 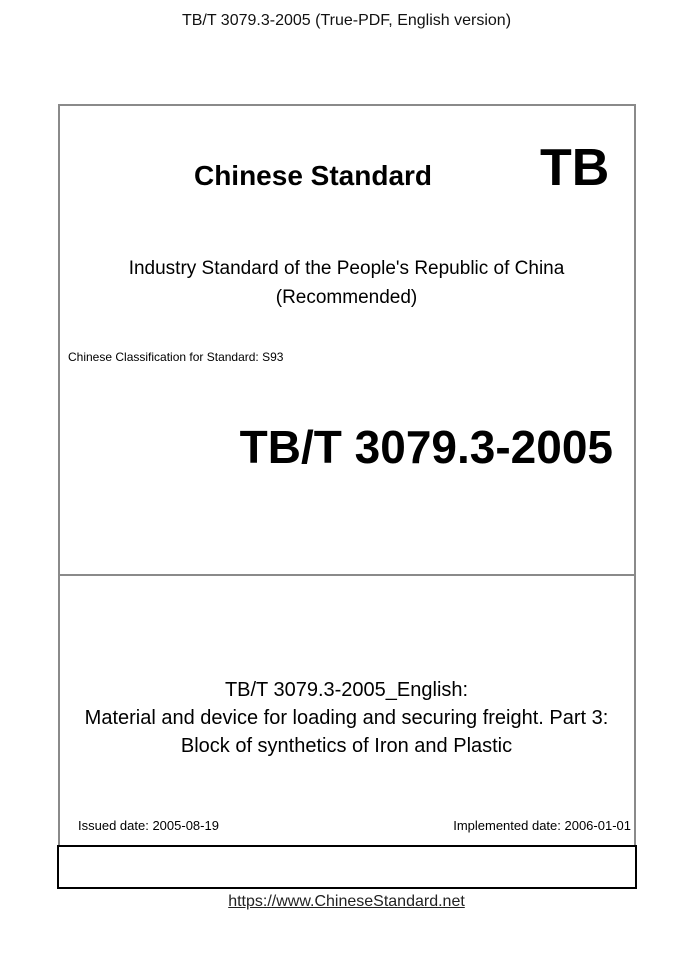 What do you see at coordinates (148, 825) in the screenshot?
I see `issued-date: Issued date: 2005-08-19` at bounding box center [148, 825].